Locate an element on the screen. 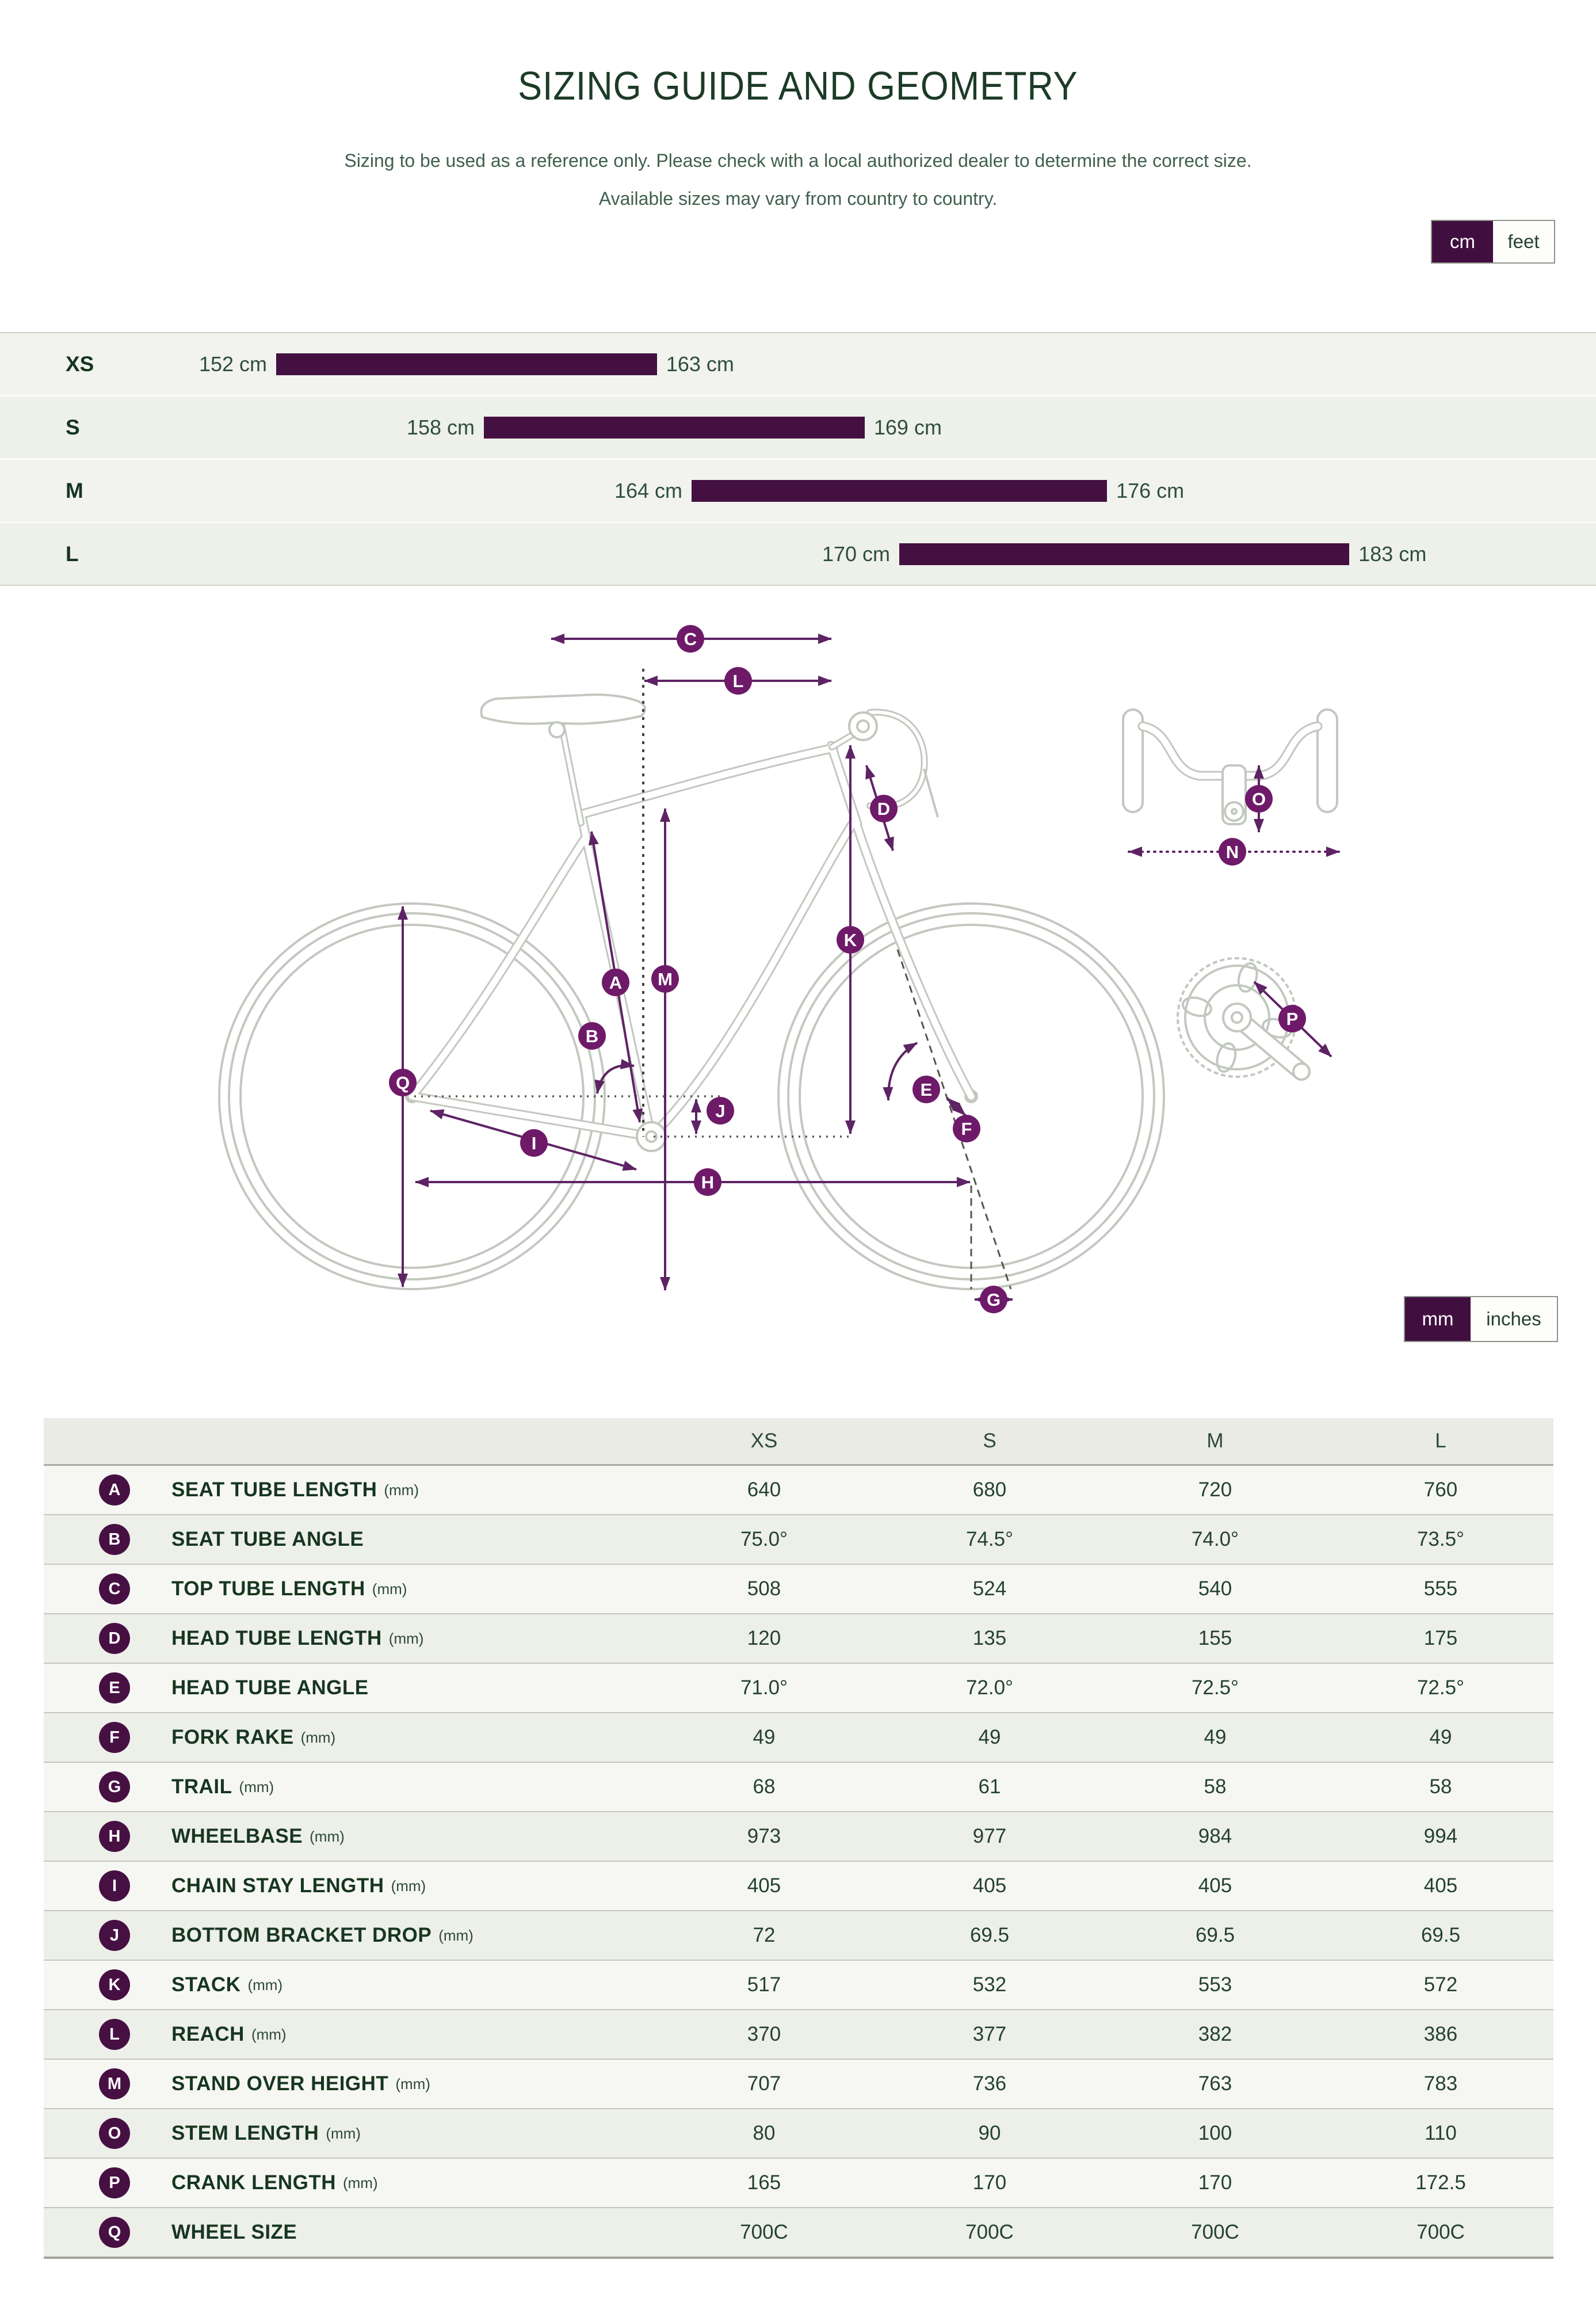 The image size is (1596, 2302). geometry-table-header: XS S M L is located at coordinates (798, 1442).